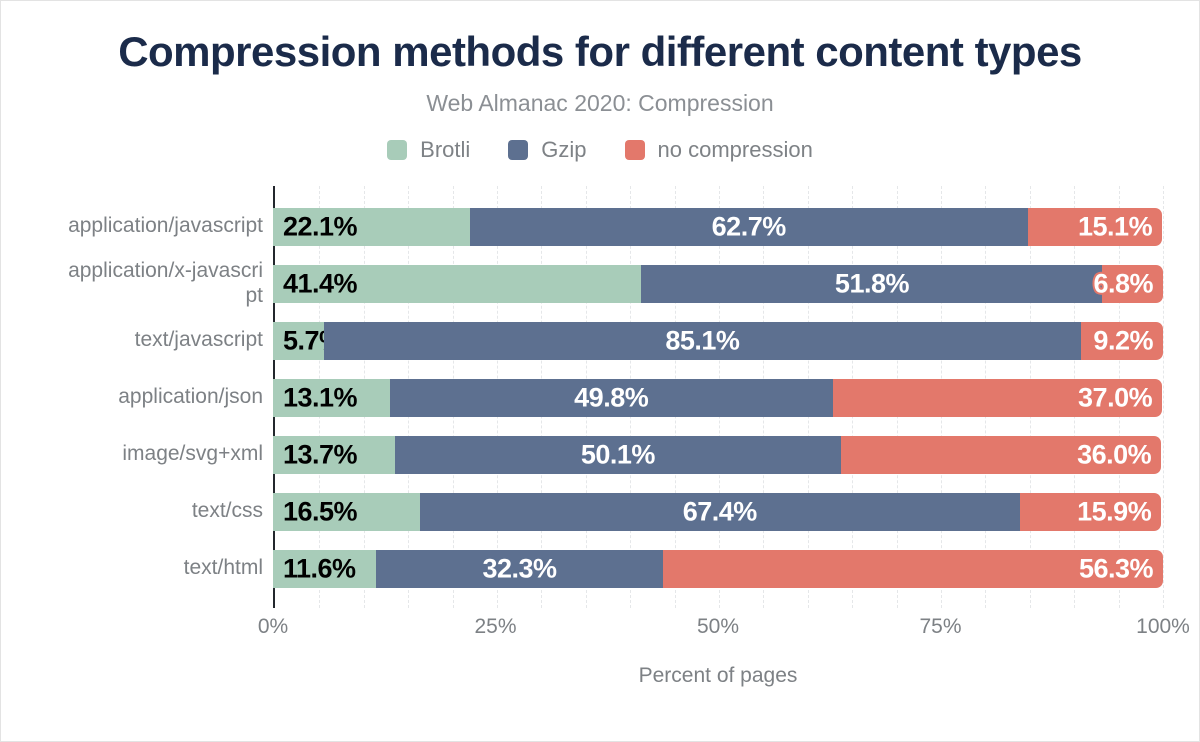 Image resolution: width=1200 pixels, height=742 pixels. What do you see at coordinates (371, 226) in the screenshot?
I see `bar-segment-brotli: 22.1%` at bounding box center [371, 226].